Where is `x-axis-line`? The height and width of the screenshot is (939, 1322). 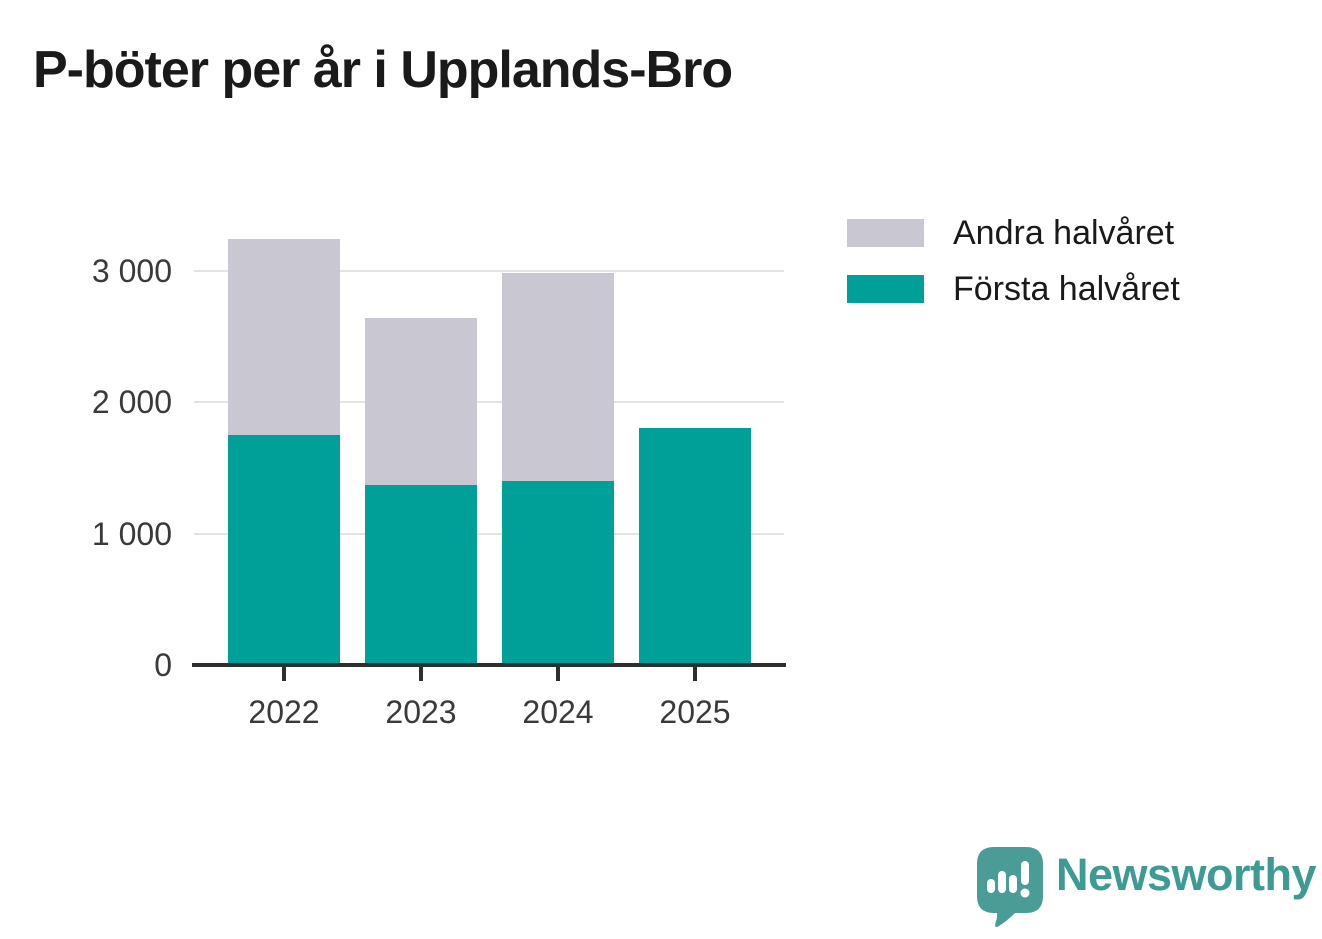 x-axis-line is located at coordinates (489, 665).